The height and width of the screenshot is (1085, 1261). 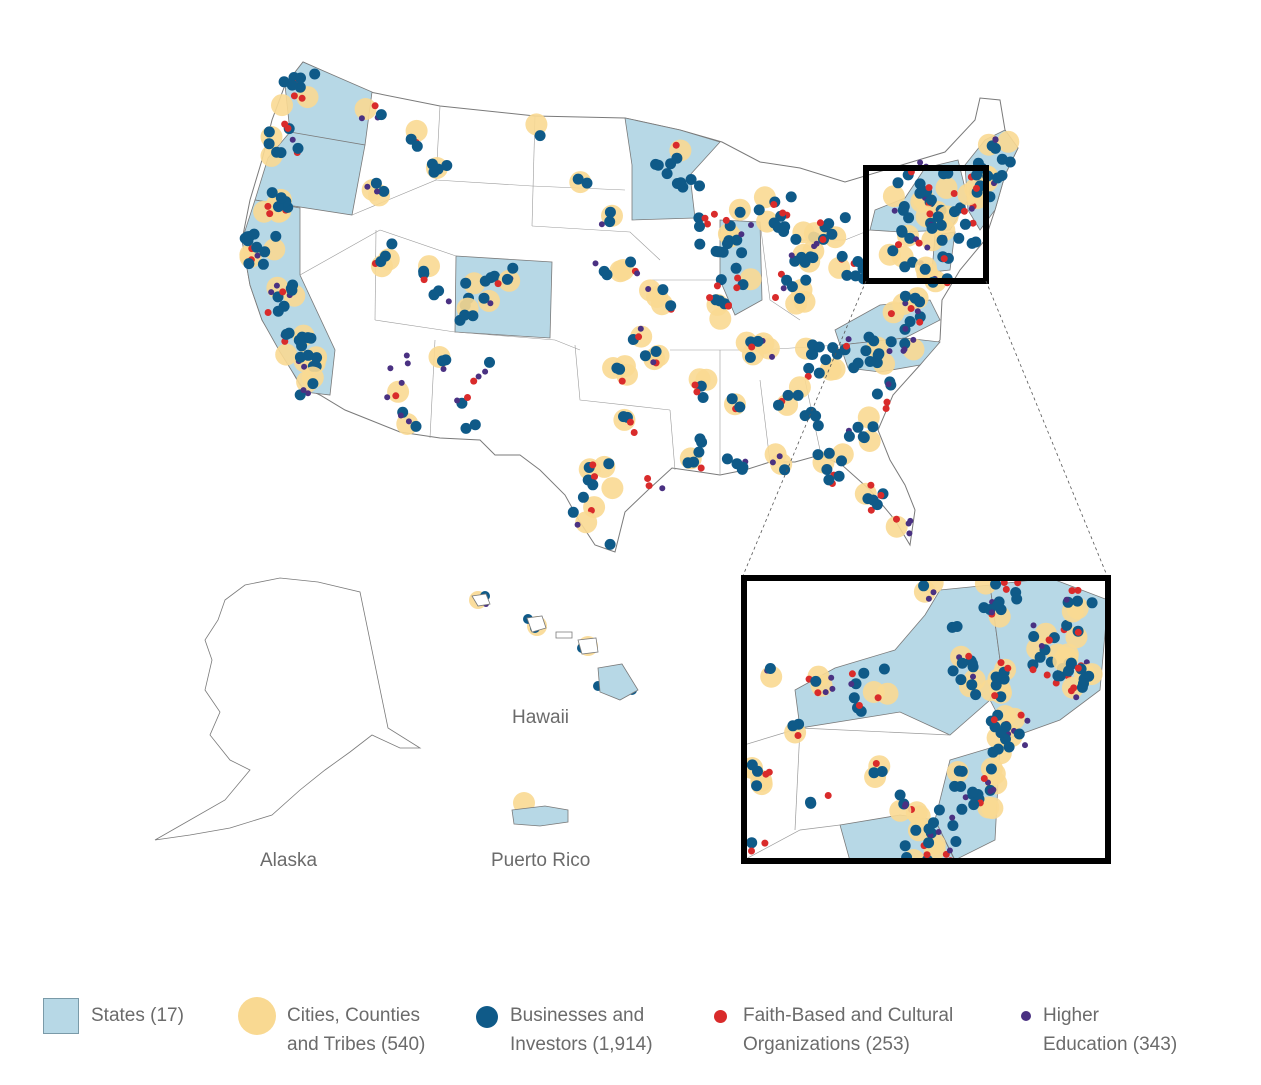 What do you see at coordinates (612, 488) in the screenshot?
I see `city-marker` at bounding box center [612, 488].